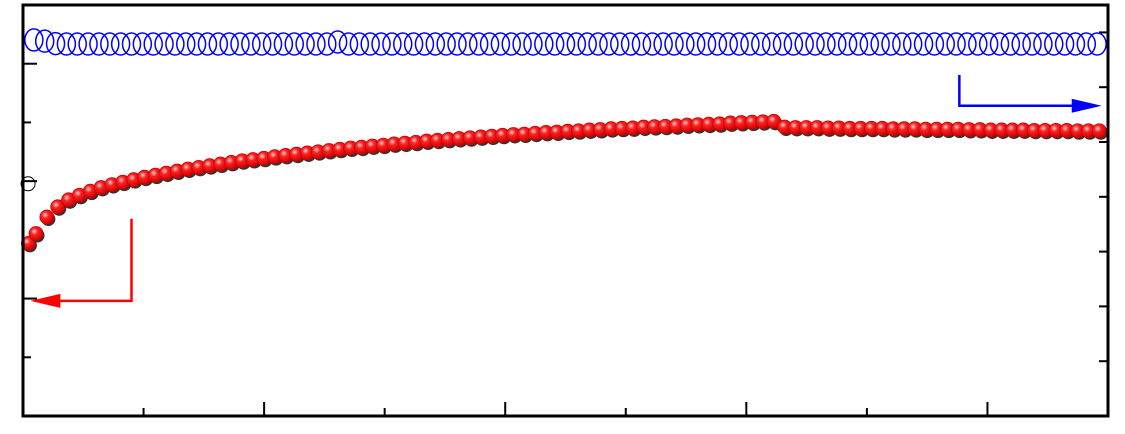  What do you see at coordinates (1086, 105) in the screenshot?
I see `right-axis-arrow-head` at bounding box center [1086, 105].